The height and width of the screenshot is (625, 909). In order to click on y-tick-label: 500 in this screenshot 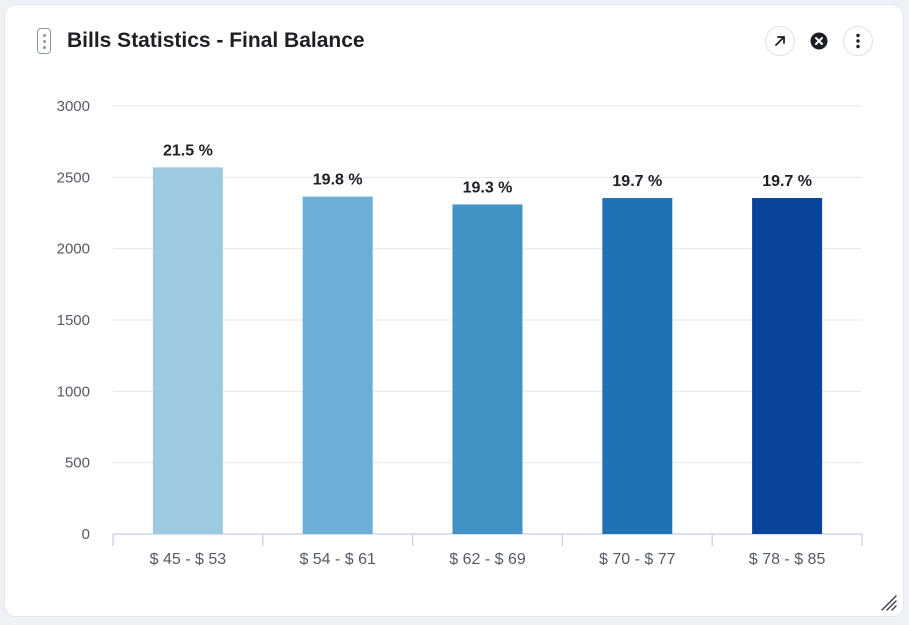, I will do `click(77, 463)`.